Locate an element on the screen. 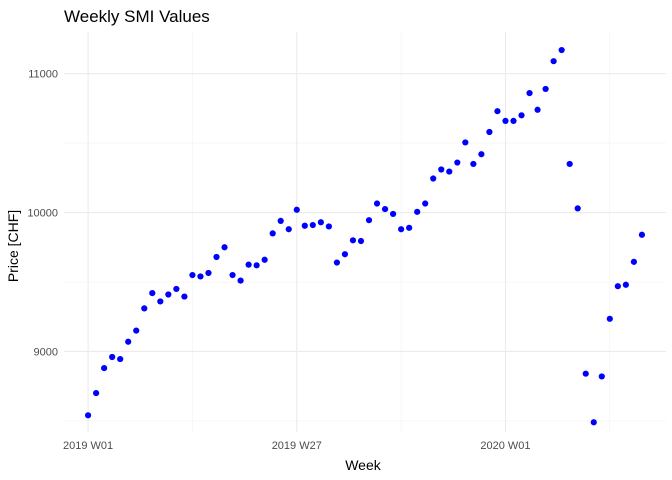 The width and height of the screenshot is (672, 480). chart-title: Weekly SMI Values is located at coordinates (137, 16).